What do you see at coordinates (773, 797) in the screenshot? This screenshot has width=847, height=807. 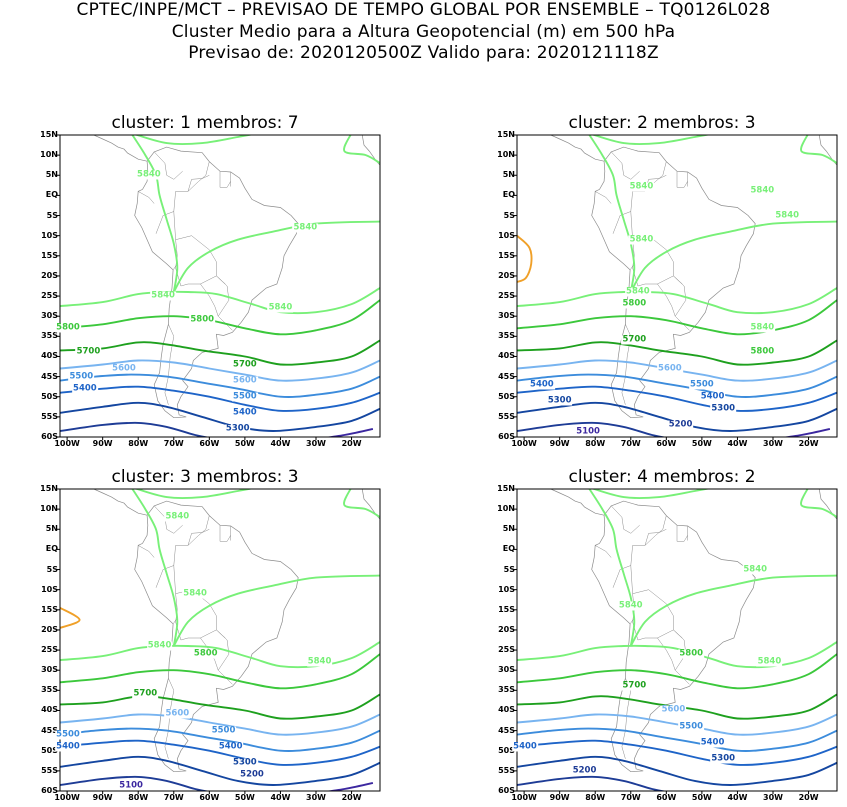 I see `lon-tick-label: 30W` at bounding box center [773, 797].